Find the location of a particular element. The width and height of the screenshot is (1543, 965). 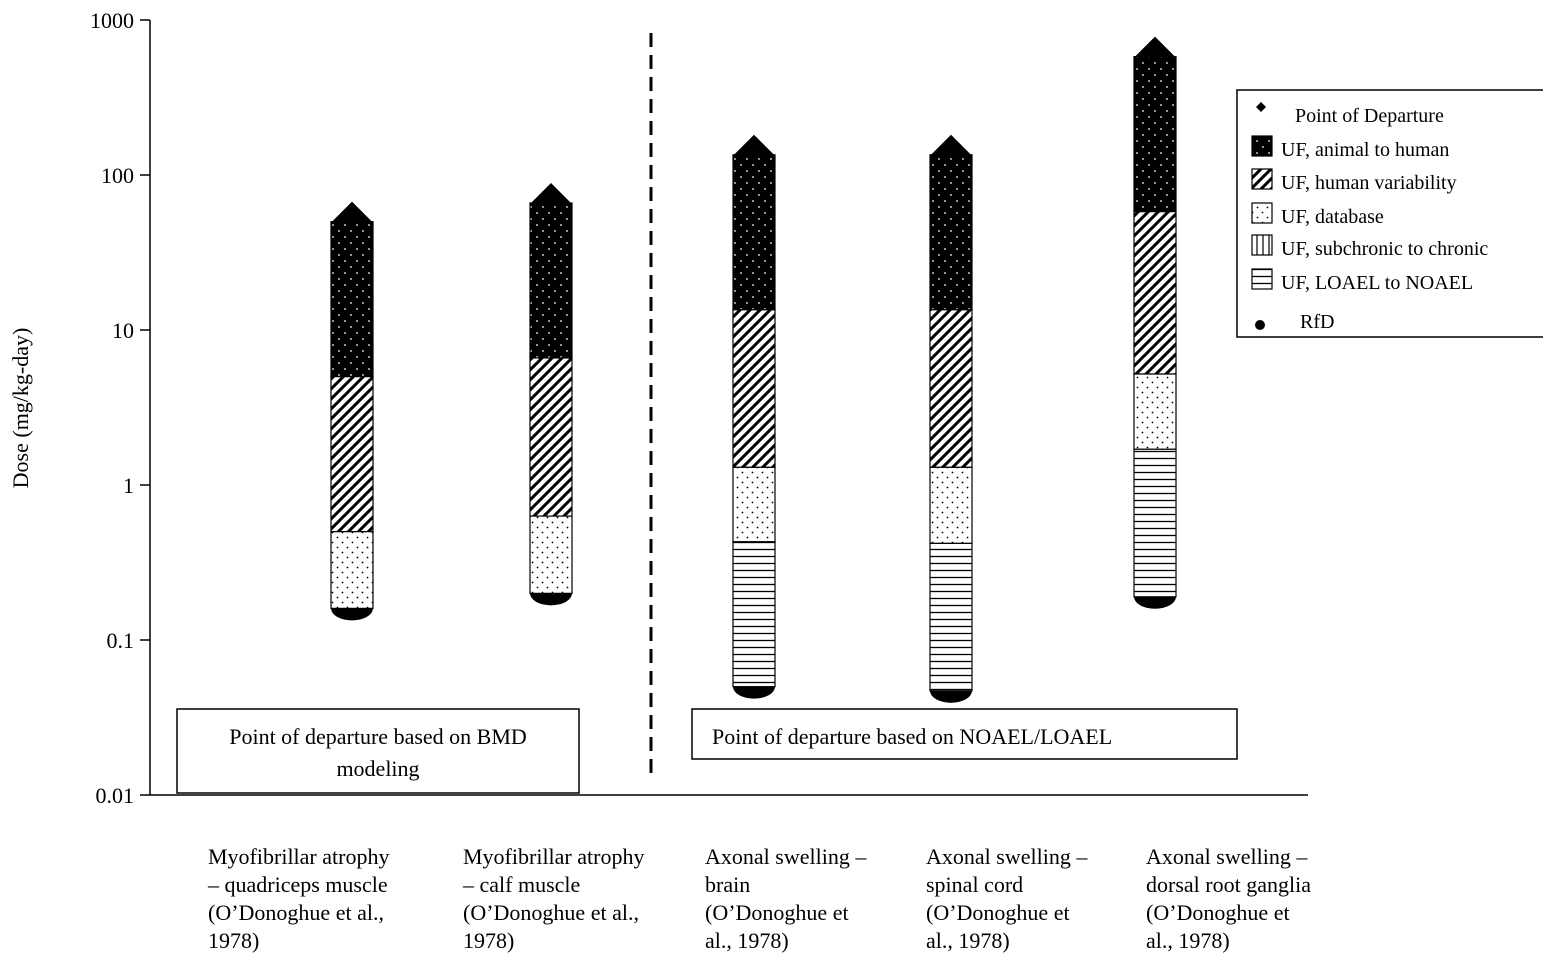

legend-label: UF, LOAEL to NOAEL is located at coordinates (1377, 283).